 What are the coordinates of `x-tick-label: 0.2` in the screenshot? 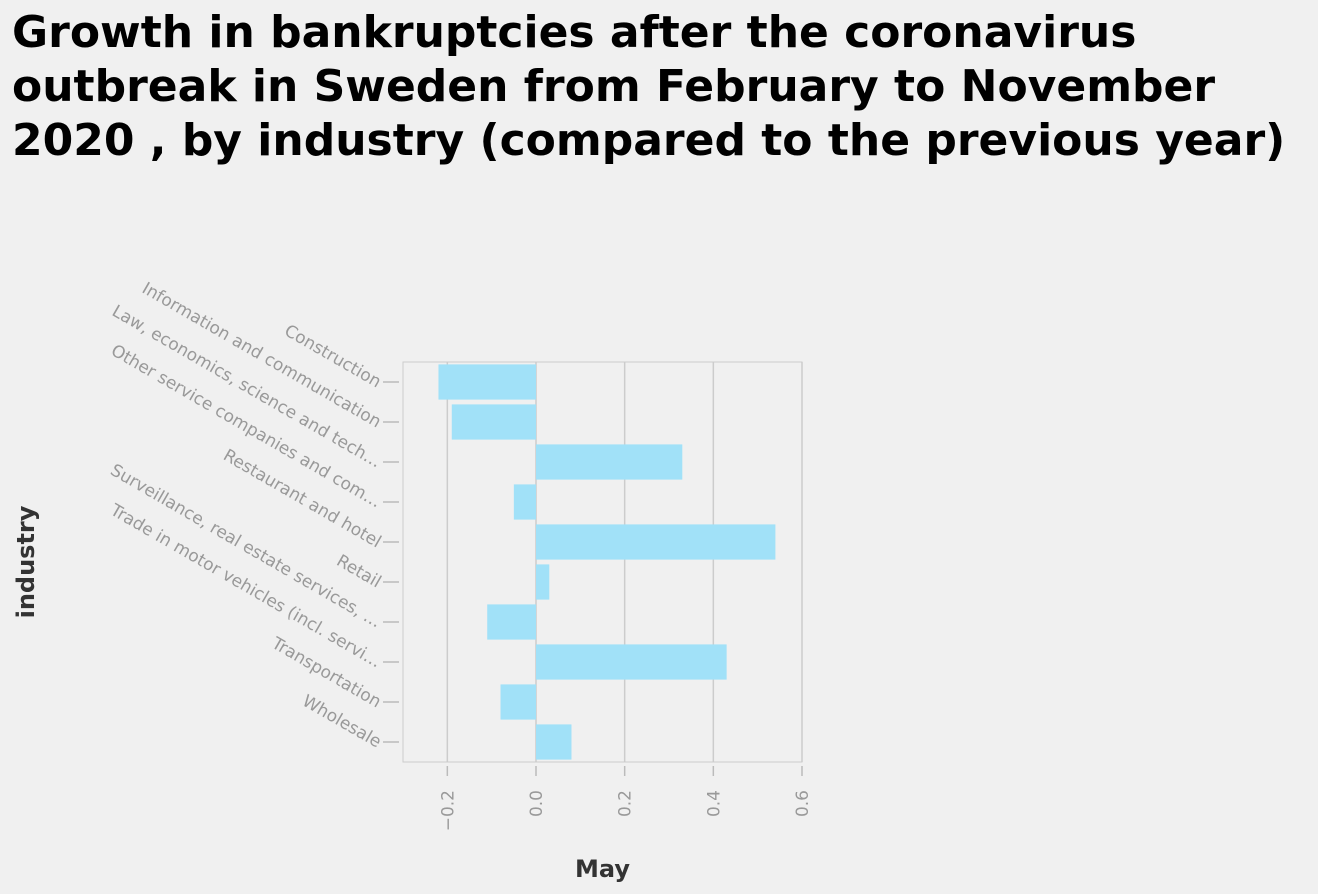 It's located at (626, 803).